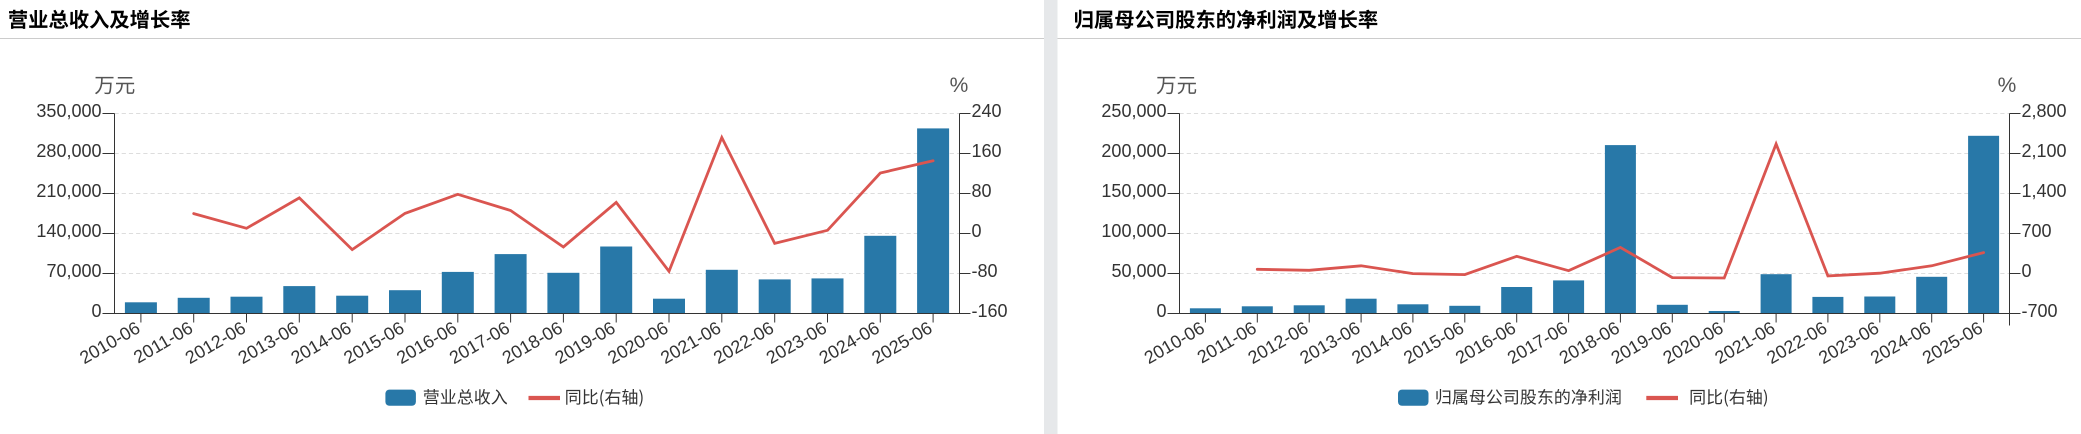 The image size is (2081, 434). I want to click on svg-text: 200,000, so click(1133, 151).